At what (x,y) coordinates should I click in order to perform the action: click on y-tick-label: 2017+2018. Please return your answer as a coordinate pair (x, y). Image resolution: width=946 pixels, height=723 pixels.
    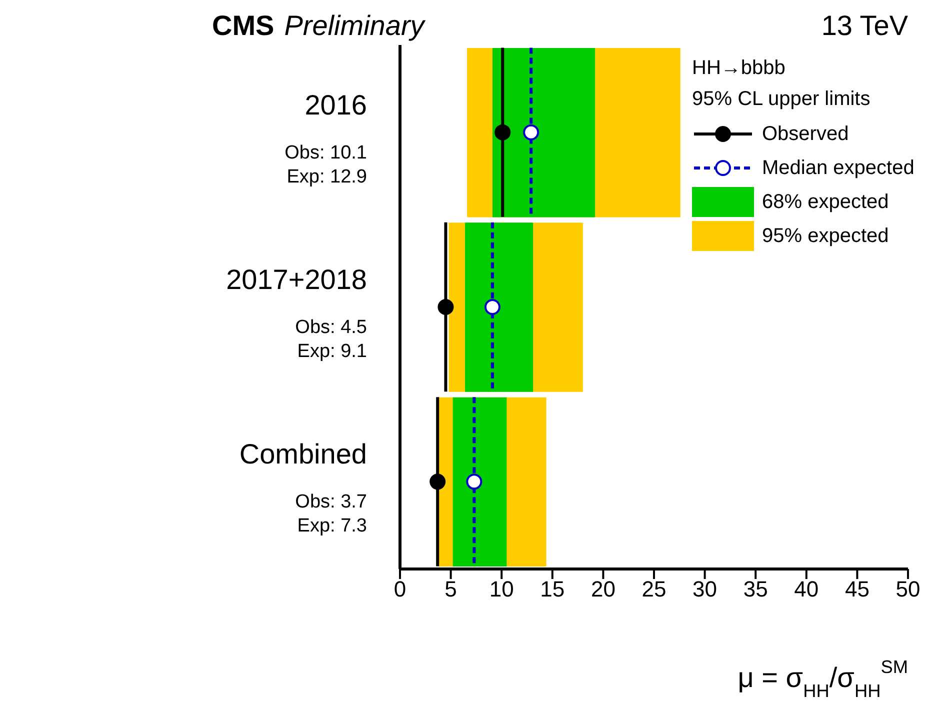
    Looking at the image, I should click on (296, 279).